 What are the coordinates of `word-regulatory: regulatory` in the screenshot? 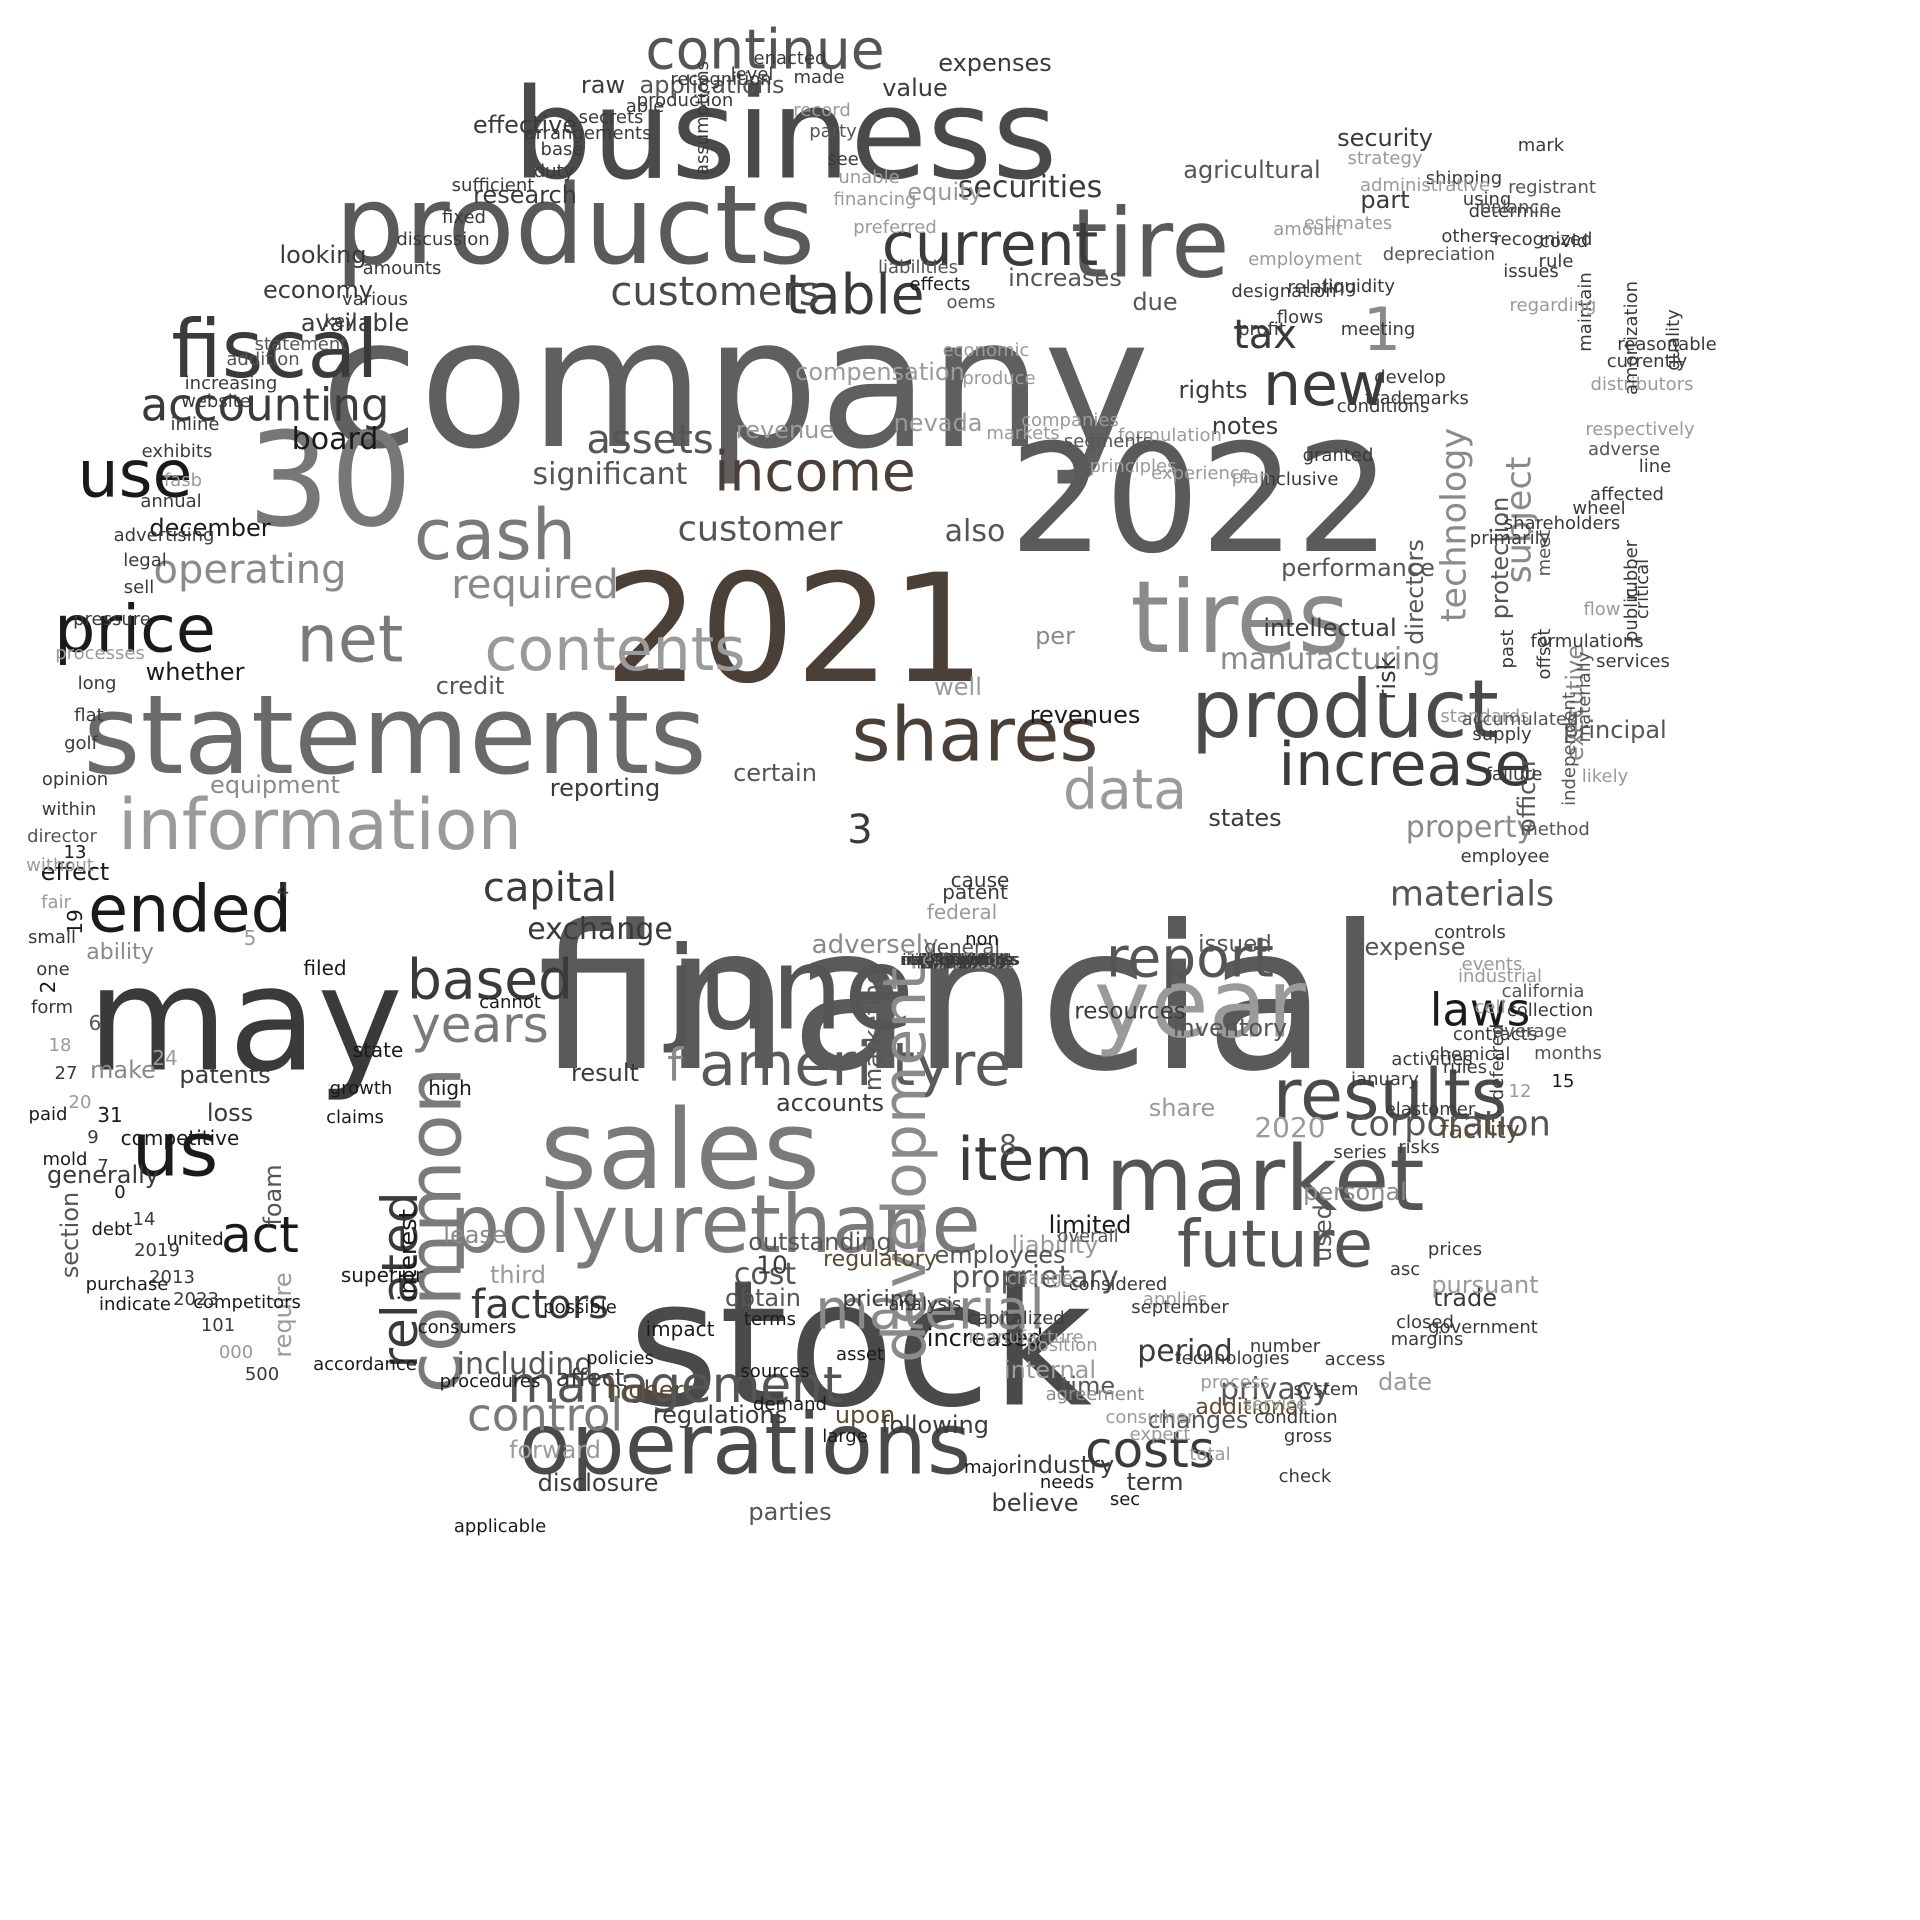 It's located at (880, 1259).